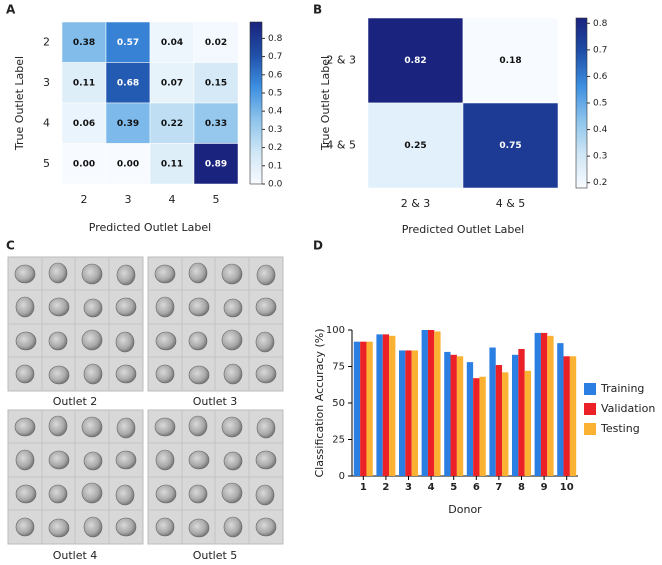 Image resolution: width=662 pixels, height=565 pixels. I want to click on colorbar-tick-label: 0.7, so click(275, 57).